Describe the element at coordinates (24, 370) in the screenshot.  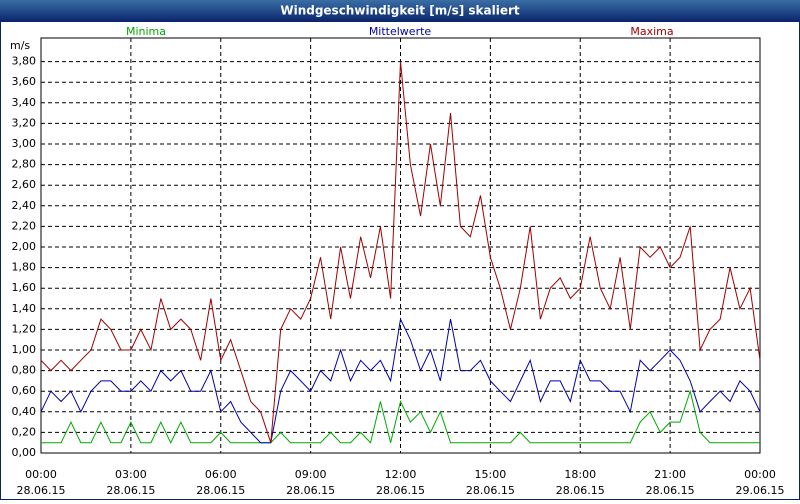
I see `y-tick-label: 0,80` at that location.